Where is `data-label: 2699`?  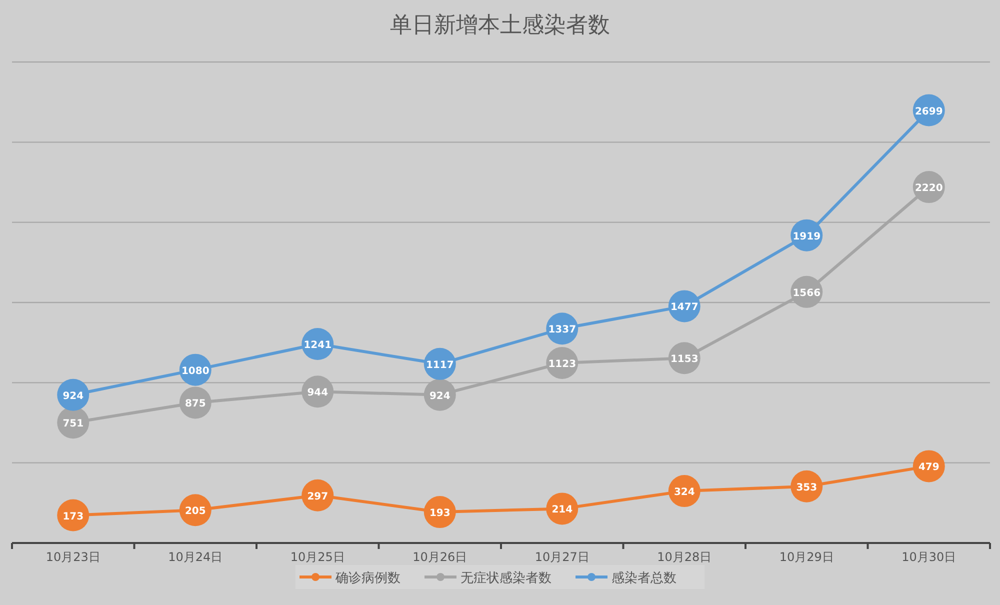 data-label: 2699 is located at coordinates (928, 112).